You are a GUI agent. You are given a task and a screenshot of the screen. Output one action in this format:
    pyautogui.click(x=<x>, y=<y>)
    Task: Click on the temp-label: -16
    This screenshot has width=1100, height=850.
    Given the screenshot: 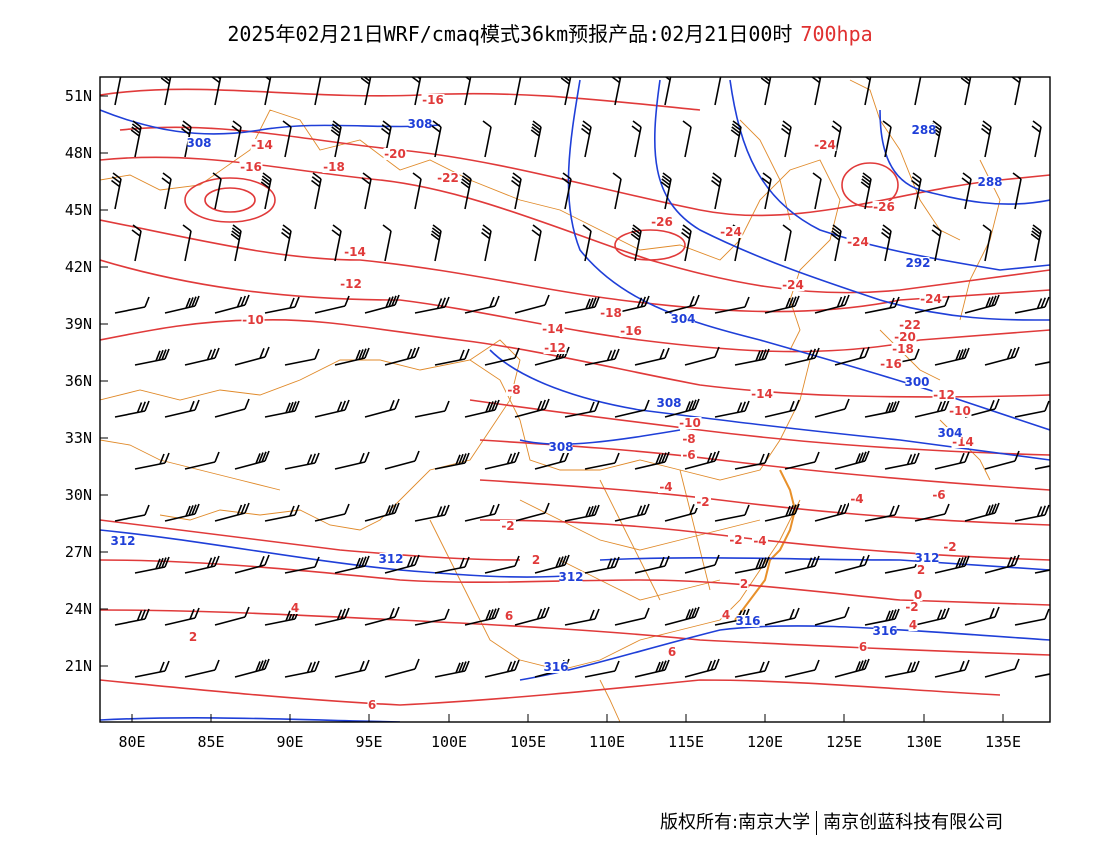 What is the action you would take?
    pyautogui.click(x=631, y=331)
    